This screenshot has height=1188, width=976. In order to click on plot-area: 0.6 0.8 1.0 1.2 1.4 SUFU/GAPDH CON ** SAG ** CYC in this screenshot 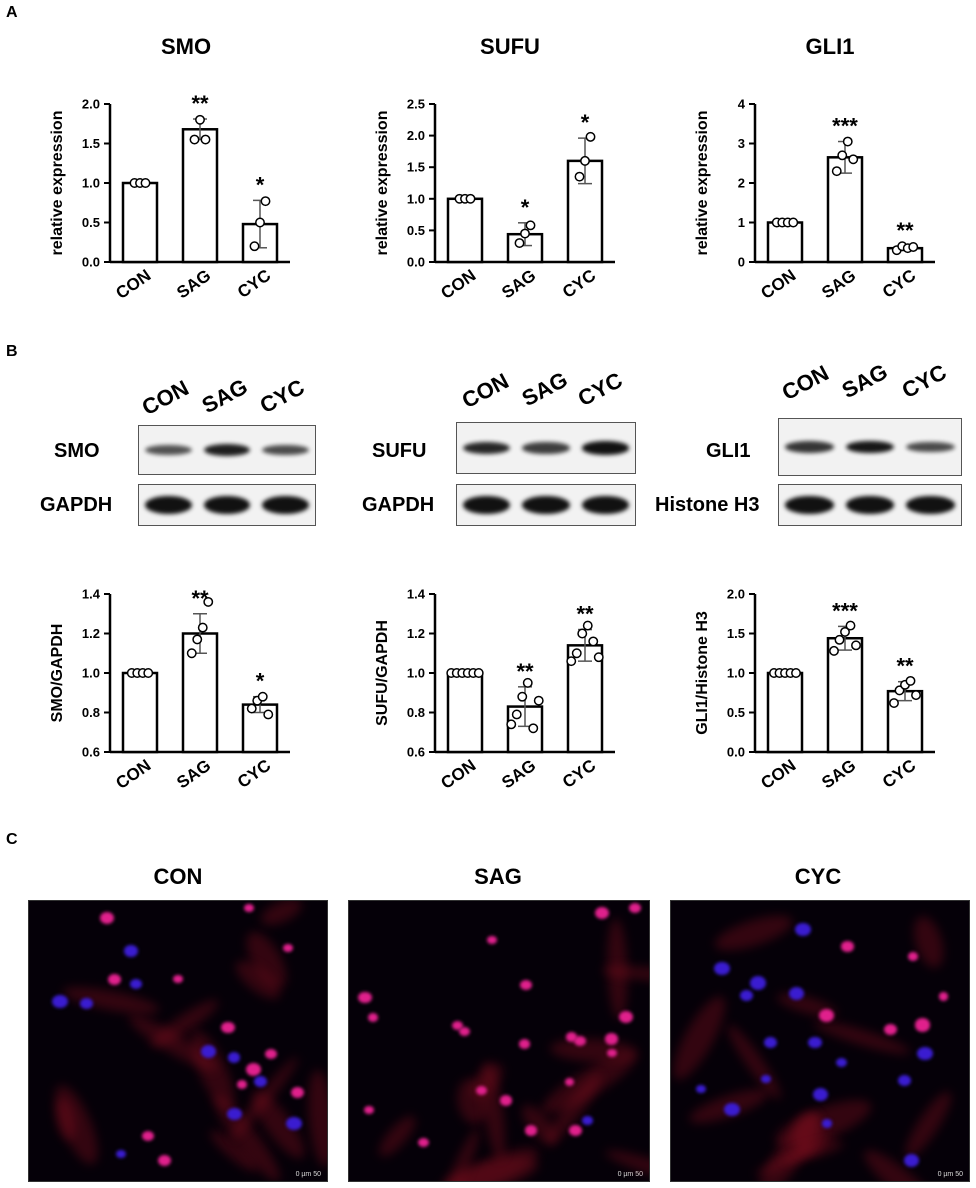, I will do `click(494, 690)`.